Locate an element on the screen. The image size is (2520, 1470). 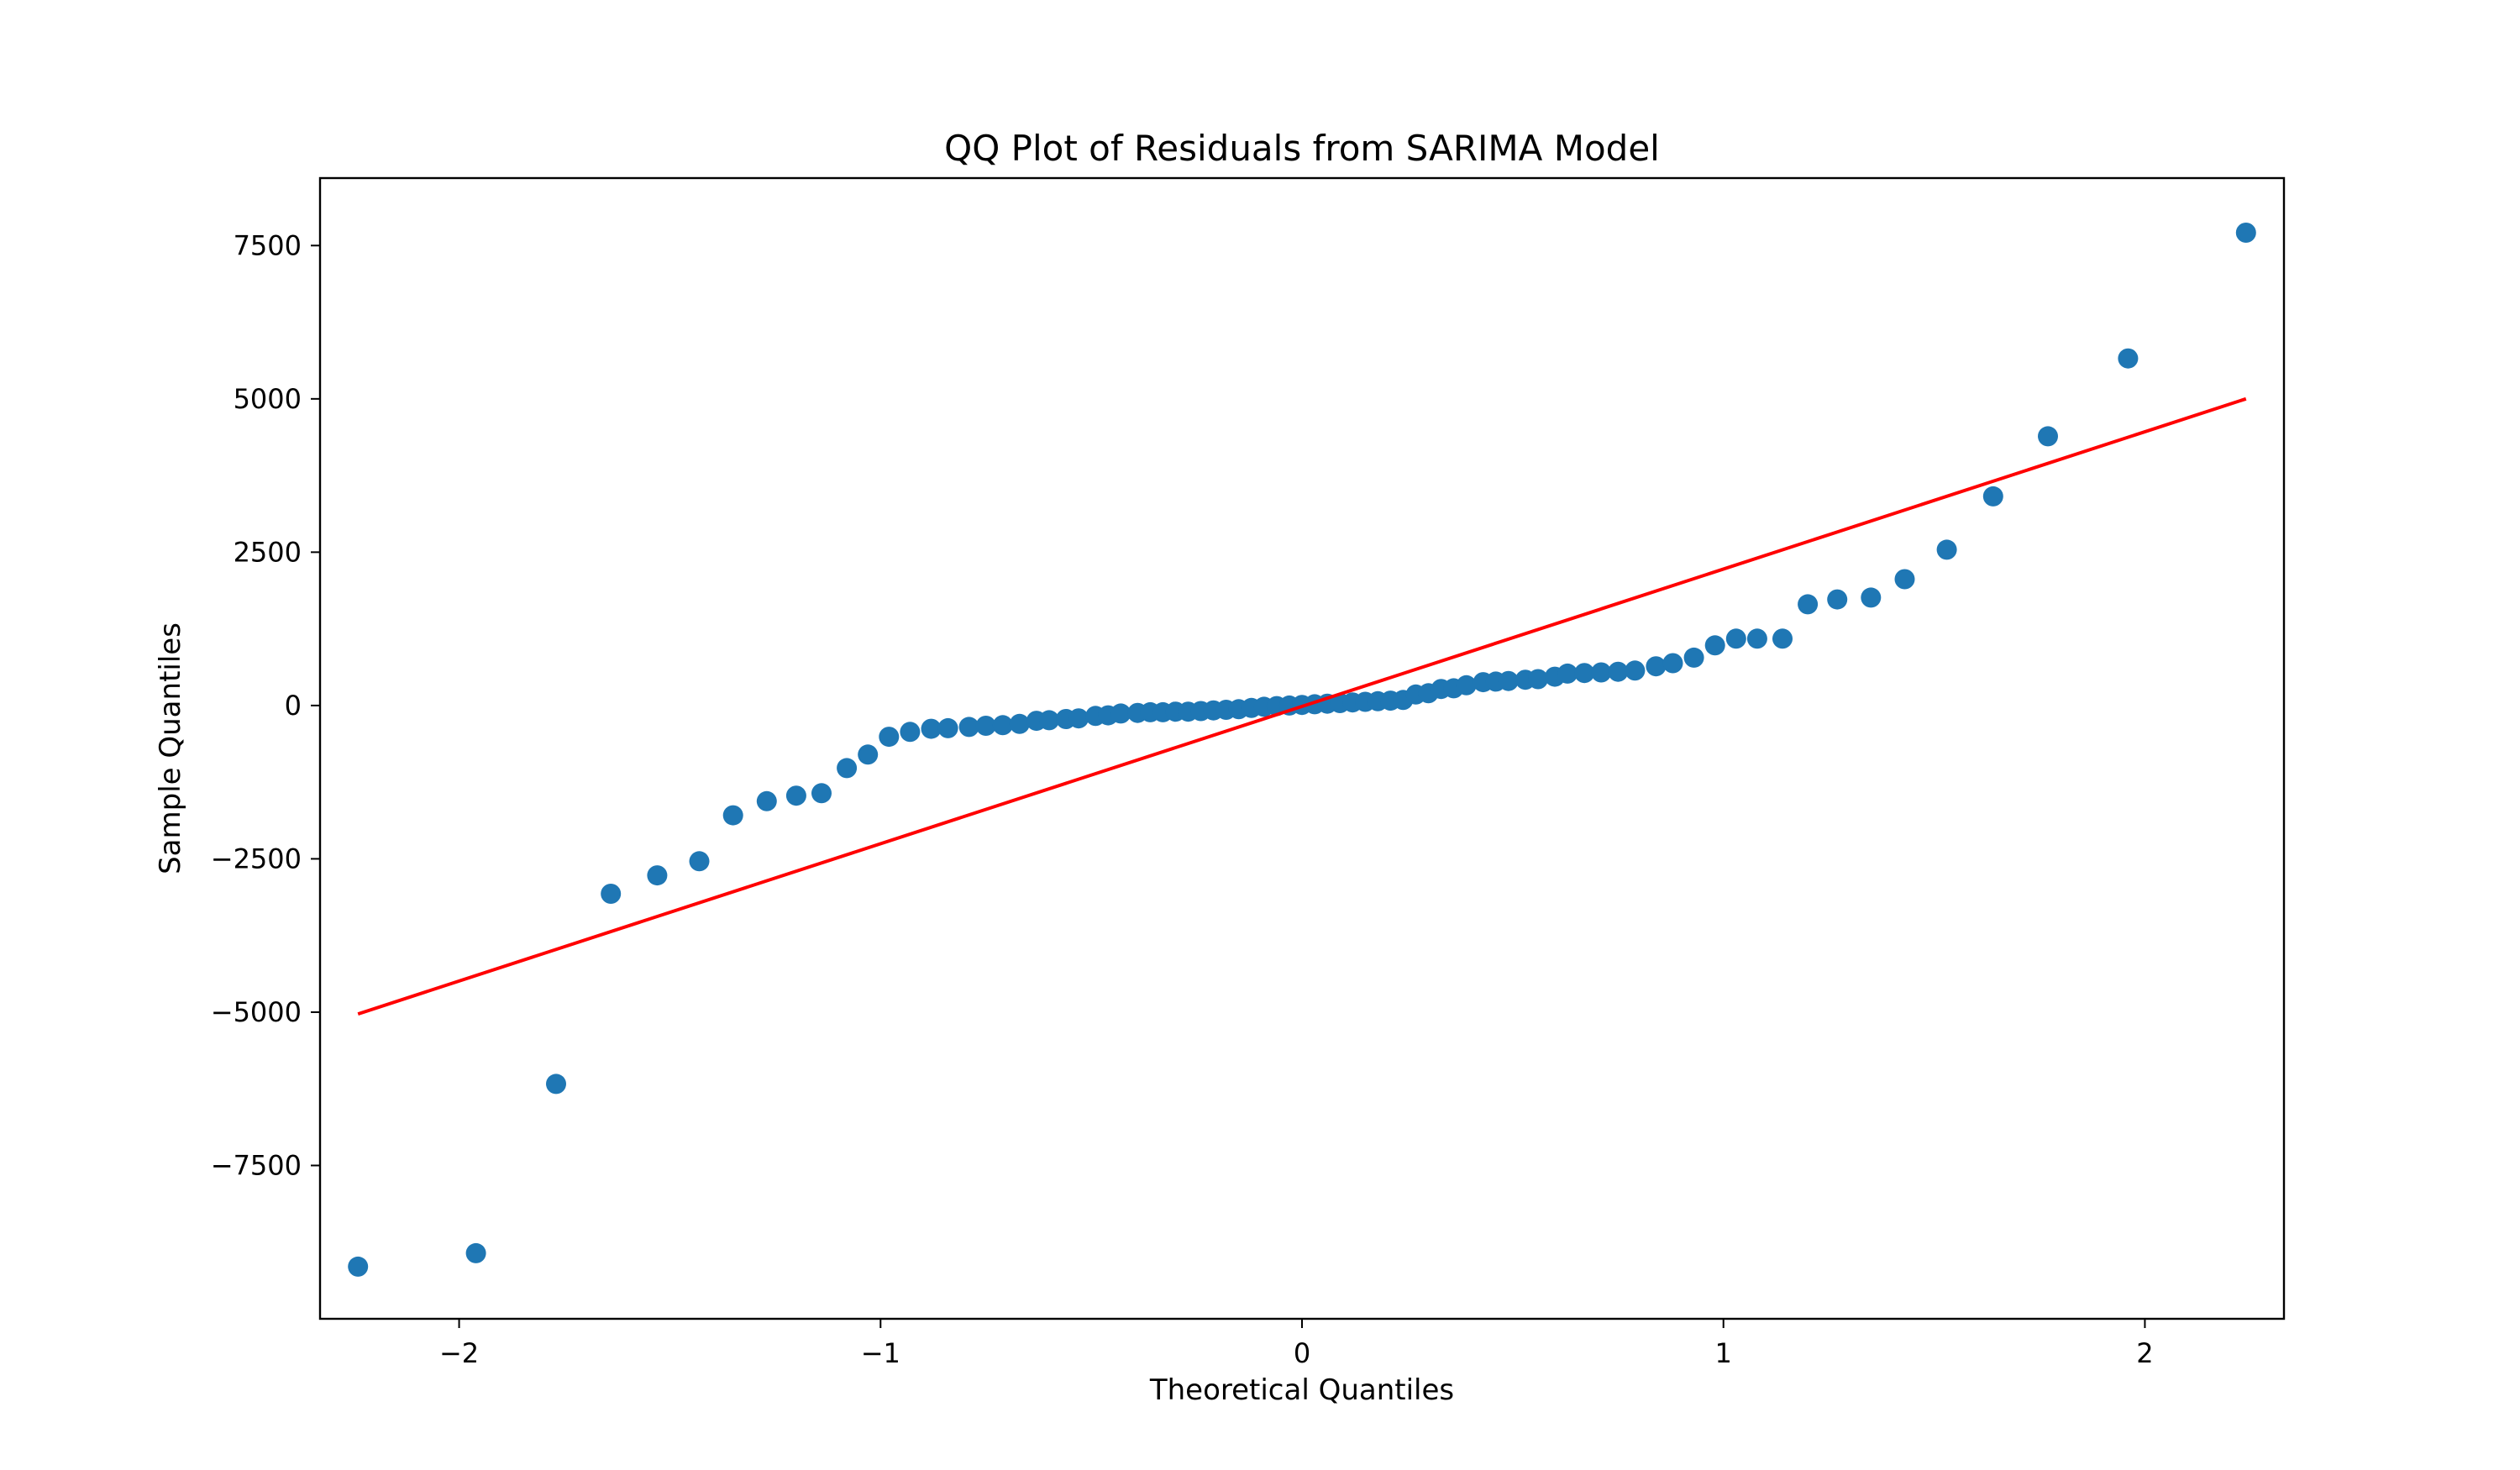
x-tick-label: 2 is located at coordinates (2144, 1353).